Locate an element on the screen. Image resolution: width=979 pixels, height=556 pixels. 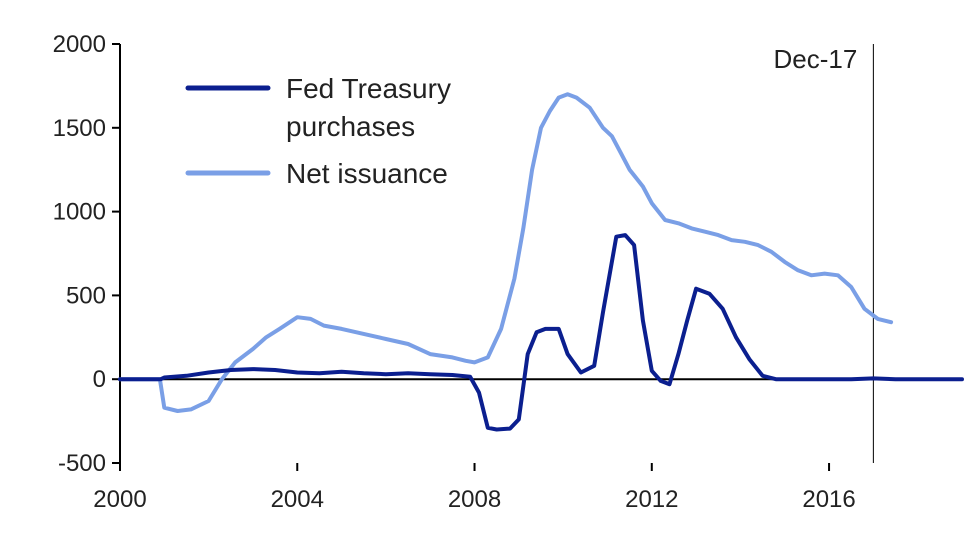
y-tick-label: 2000 is located at coordinates (79, 44).